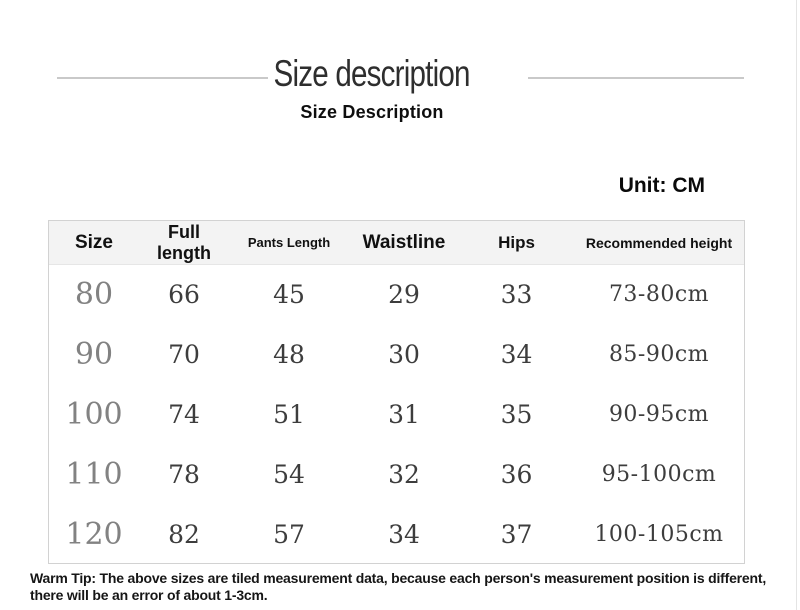 The height and width of the screenshot is (610, 800). What do you see at coordinates (516, 355) in the screenshot?
I see `table-cell-hips: 34` at bounding box center [516, 355].